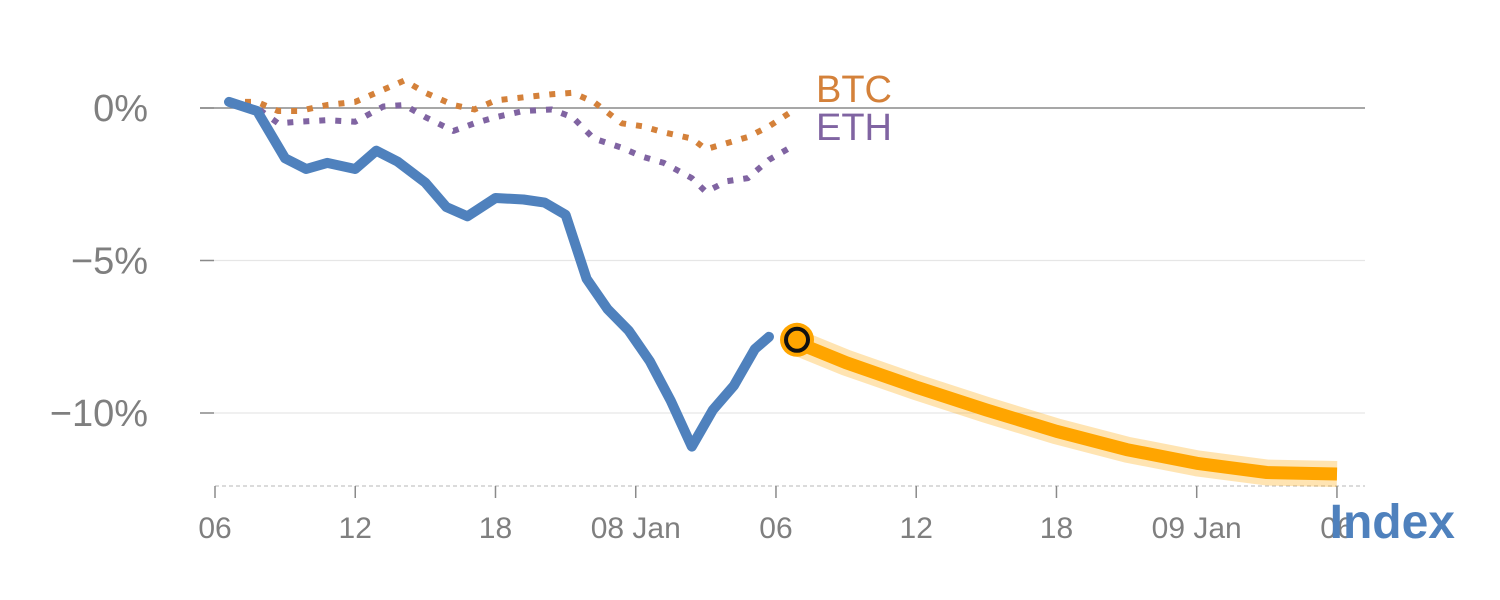 Image resolution: width=1500 pixels, height=600 pixels. What do you see at coordinates (636, 528) in the screenshot?
I see `x-tick-label: 08 Jan` at bounding box center [636, 528].